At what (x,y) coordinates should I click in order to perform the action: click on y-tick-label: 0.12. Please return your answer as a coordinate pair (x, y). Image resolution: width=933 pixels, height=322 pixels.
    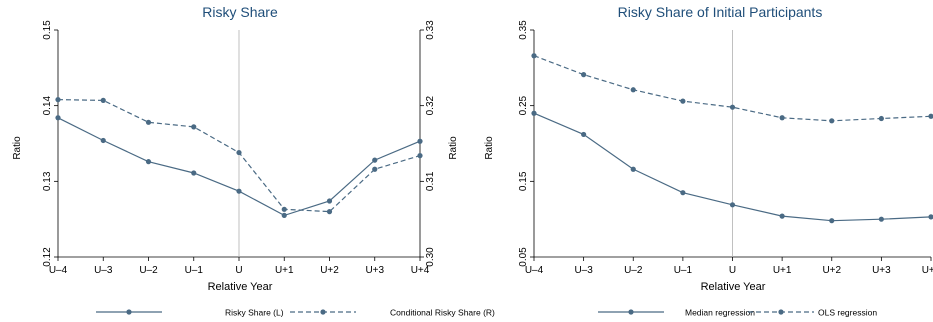
    Looking at the image, I should click on (47, 257).